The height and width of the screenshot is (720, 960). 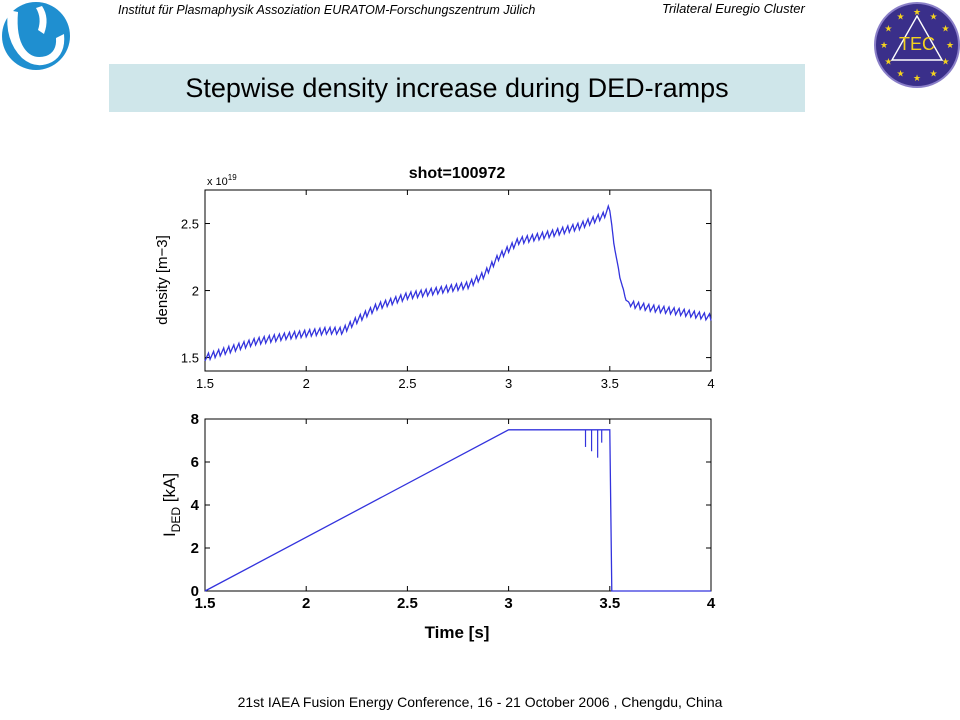 What do you see at coordinates (205, 603) in the screenshot?
I see `ded-x-tick-label: 1.5` at bounding box center [205, 603].